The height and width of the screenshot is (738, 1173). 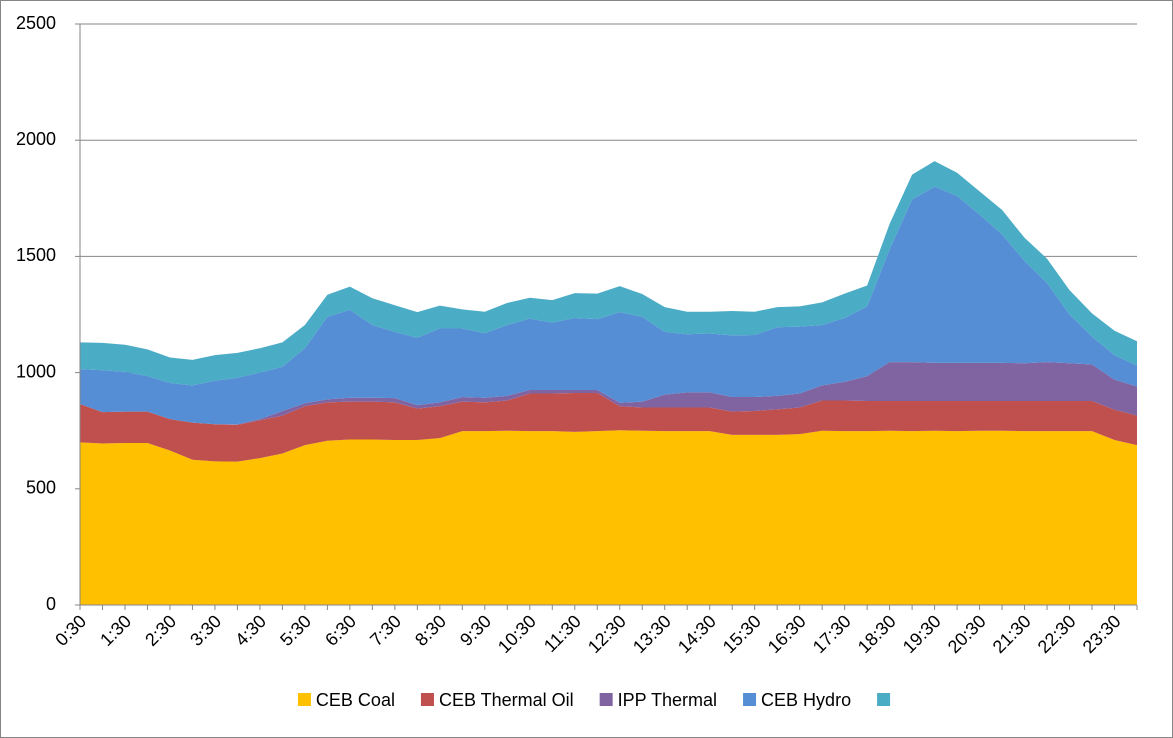 I want to click on legend-label: CEB Hydro, so click(x=806, y=700).